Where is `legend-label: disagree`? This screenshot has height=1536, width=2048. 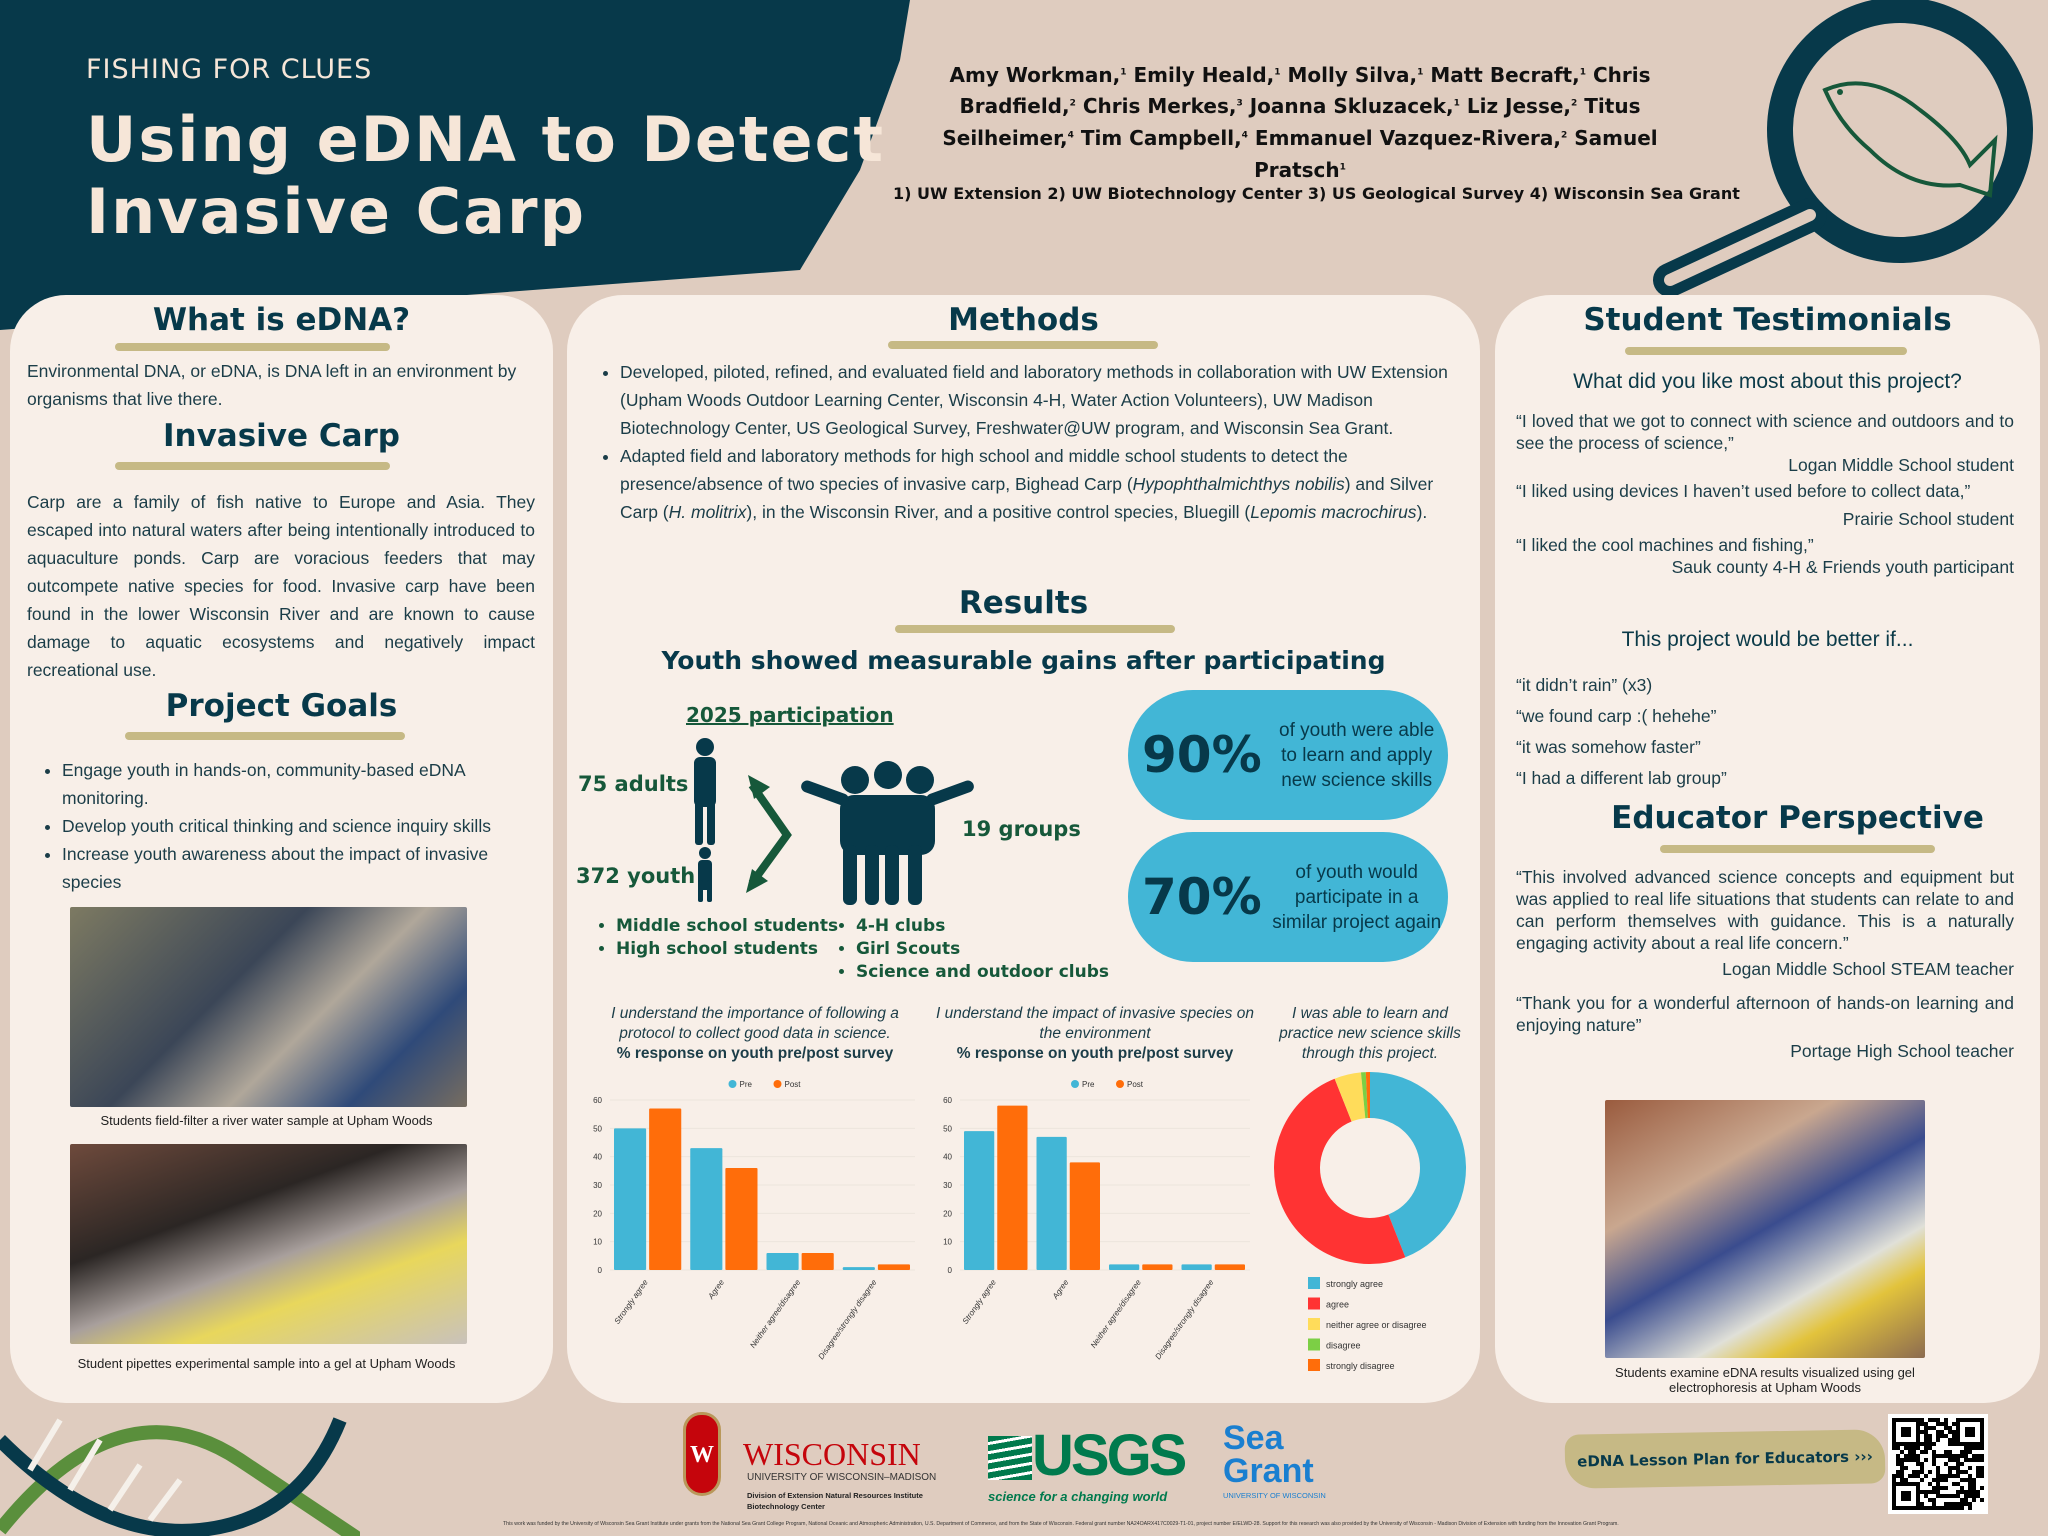
legend-label: disagree is located at coordinates (1343, 1346).